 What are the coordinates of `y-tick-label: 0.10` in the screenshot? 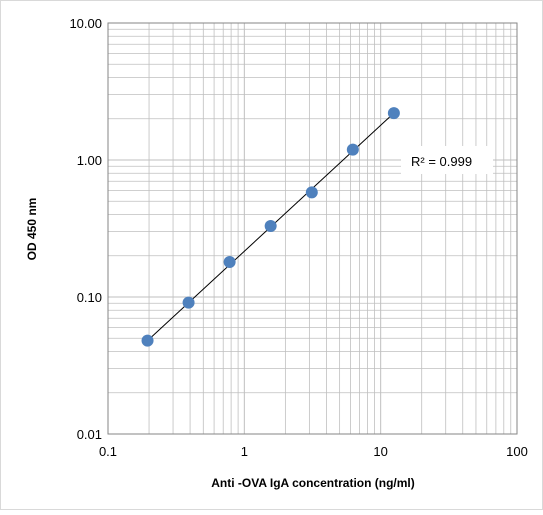 It's located at (89, 297).